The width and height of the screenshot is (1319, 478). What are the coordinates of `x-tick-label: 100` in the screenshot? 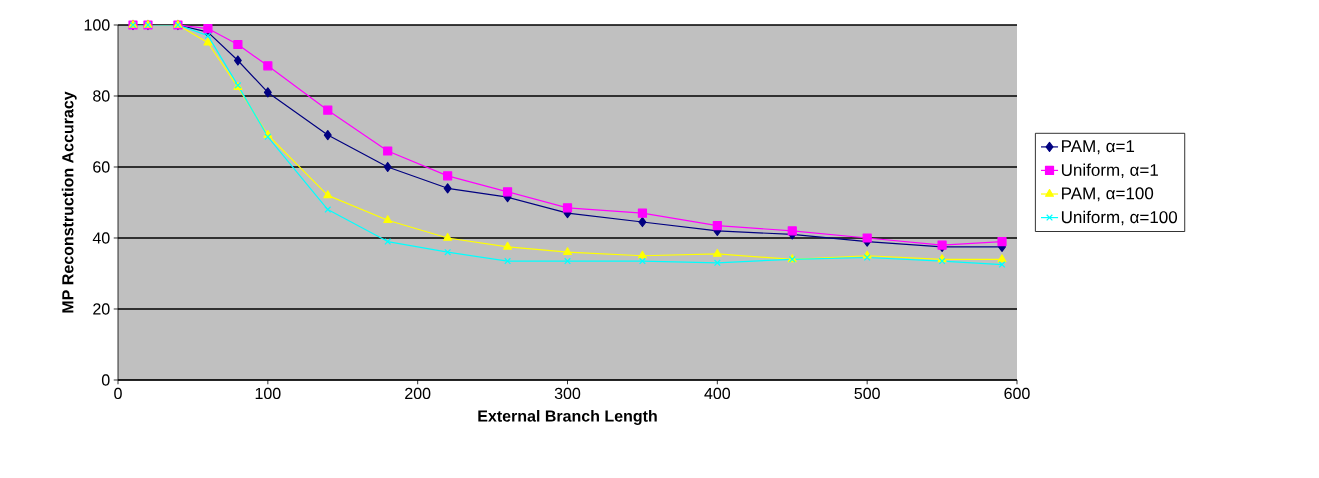 It's located at (268, 393).